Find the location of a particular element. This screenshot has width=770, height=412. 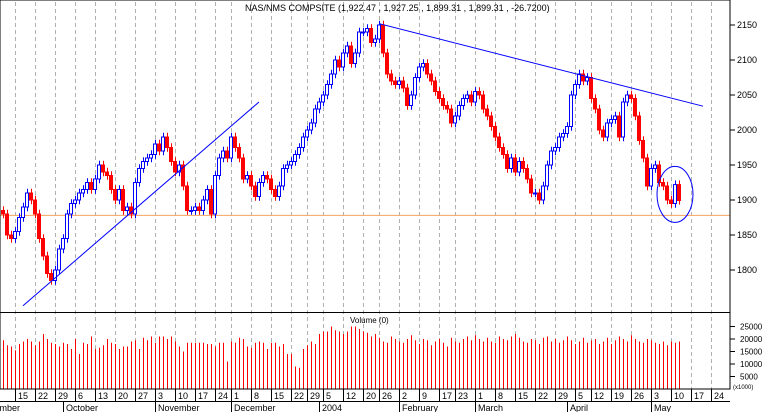

x-tick-label: 6 is located at coordinates (80, 396).